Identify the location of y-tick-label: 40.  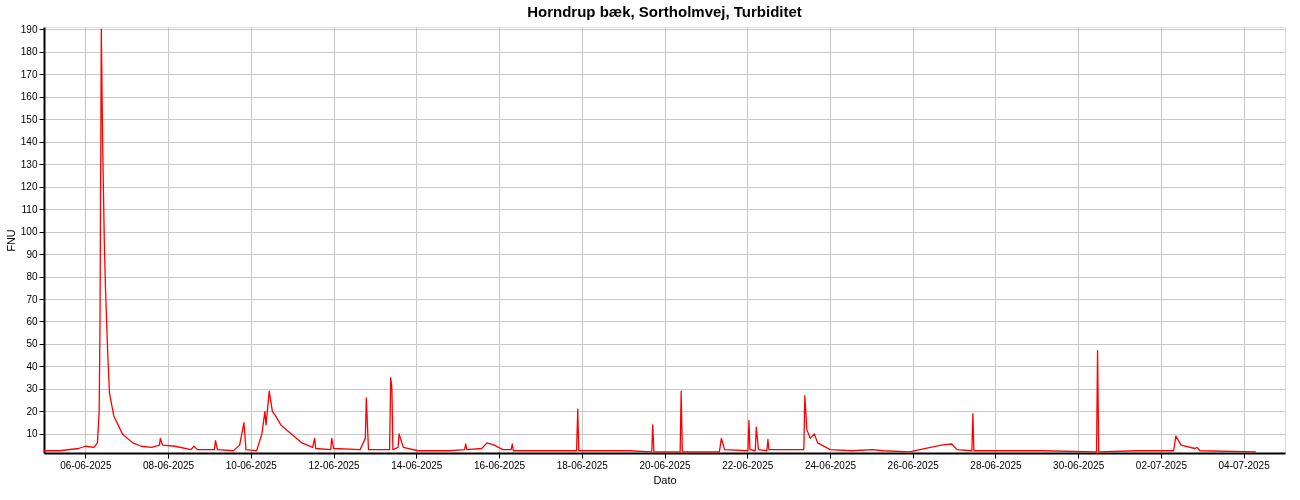
(32, 366).